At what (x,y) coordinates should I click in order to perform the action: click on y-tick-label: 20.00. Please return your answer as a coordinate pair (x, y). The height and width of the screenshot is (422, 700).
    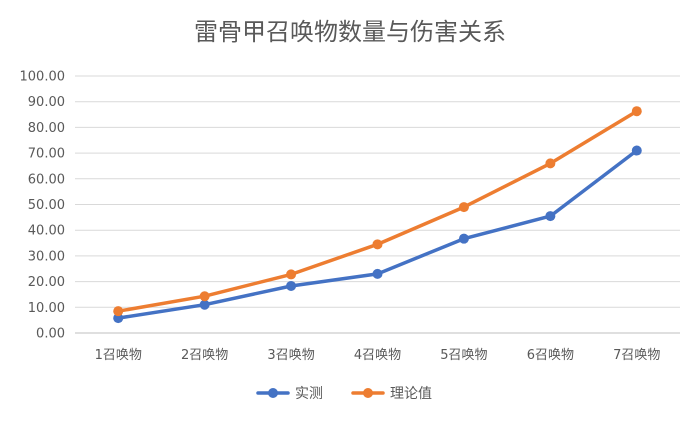
    Looking at the image, I should click on (46, 282).